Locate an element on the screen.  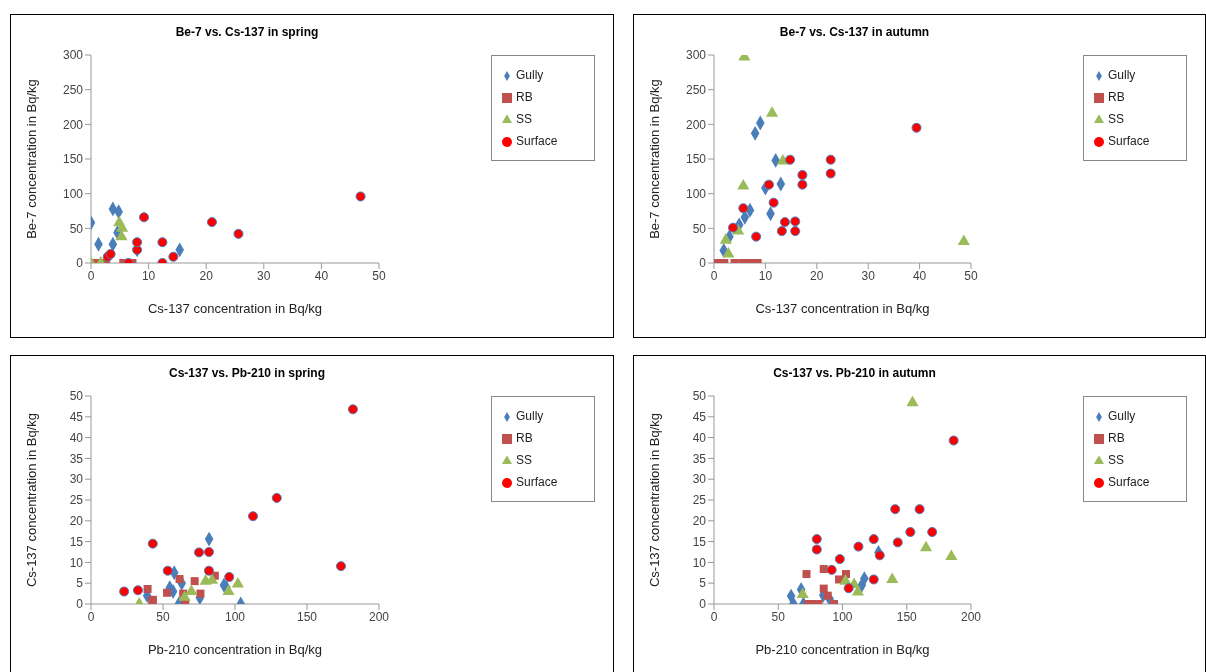
chart-title: Cs-137 vs. Pb-210 in autumn is located at coordinates (854, 373).